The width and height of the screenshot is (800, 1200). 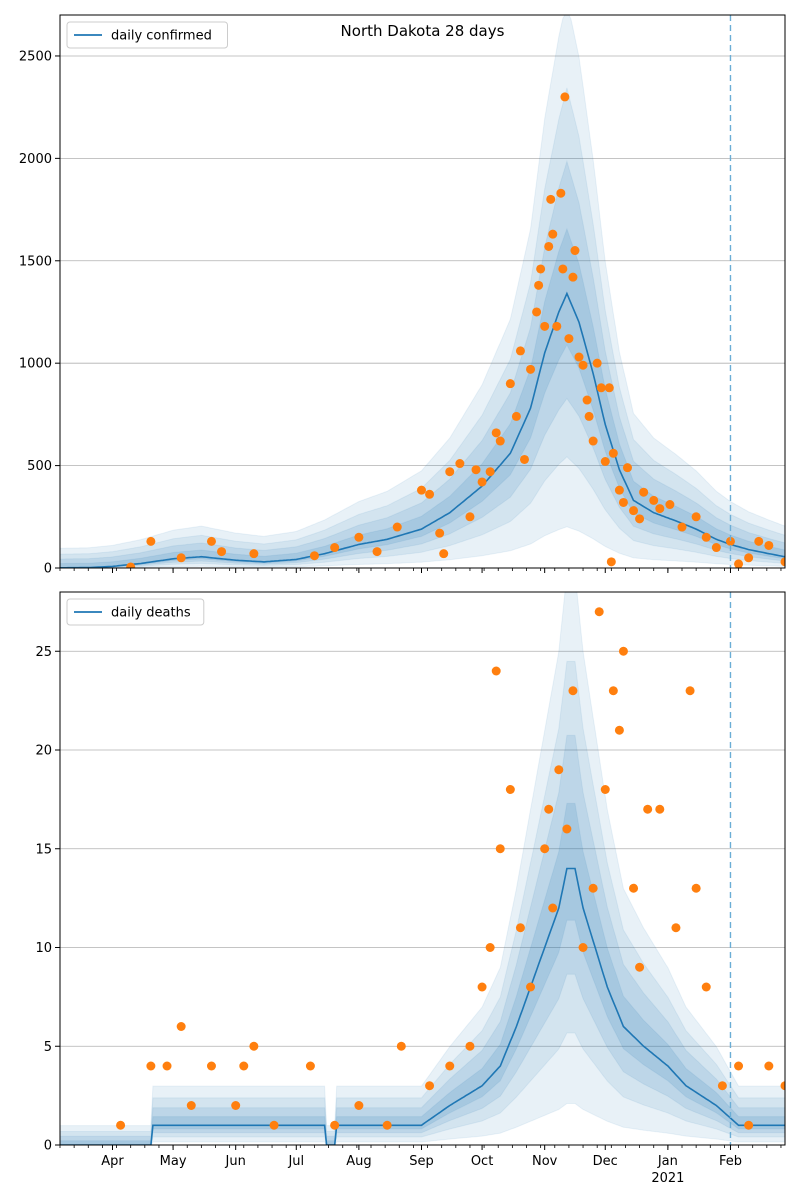 I want to click on y-tick-label: 2000, so click(x=35, y=159).